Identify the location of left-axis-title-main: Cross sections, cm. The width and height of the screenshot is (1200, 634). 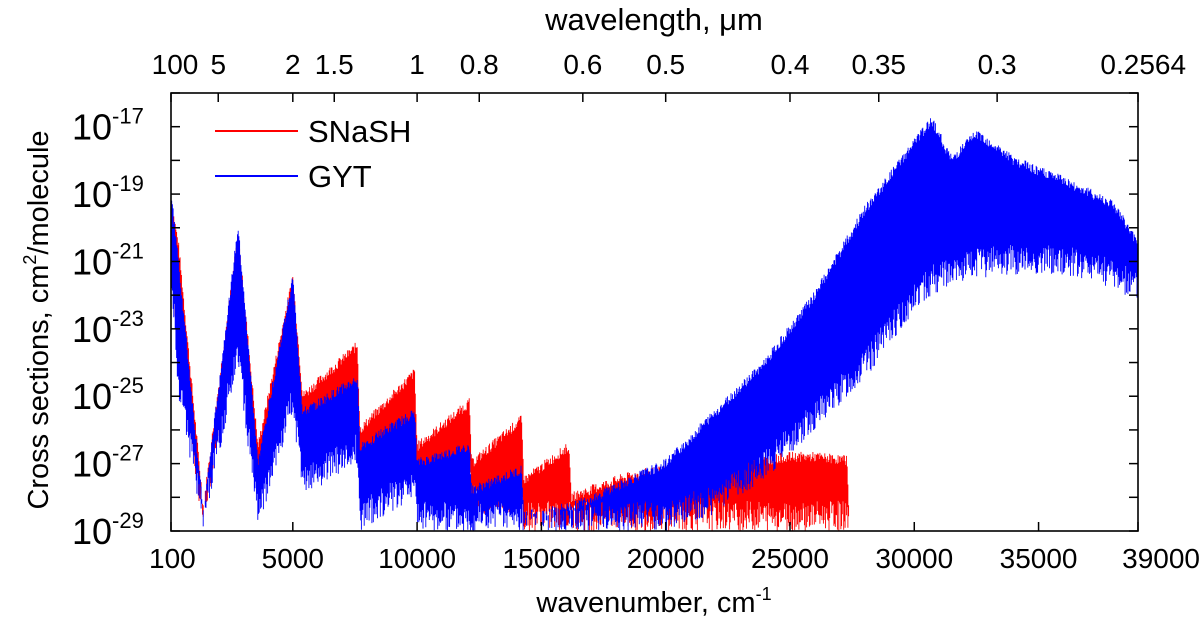
(39, 387).